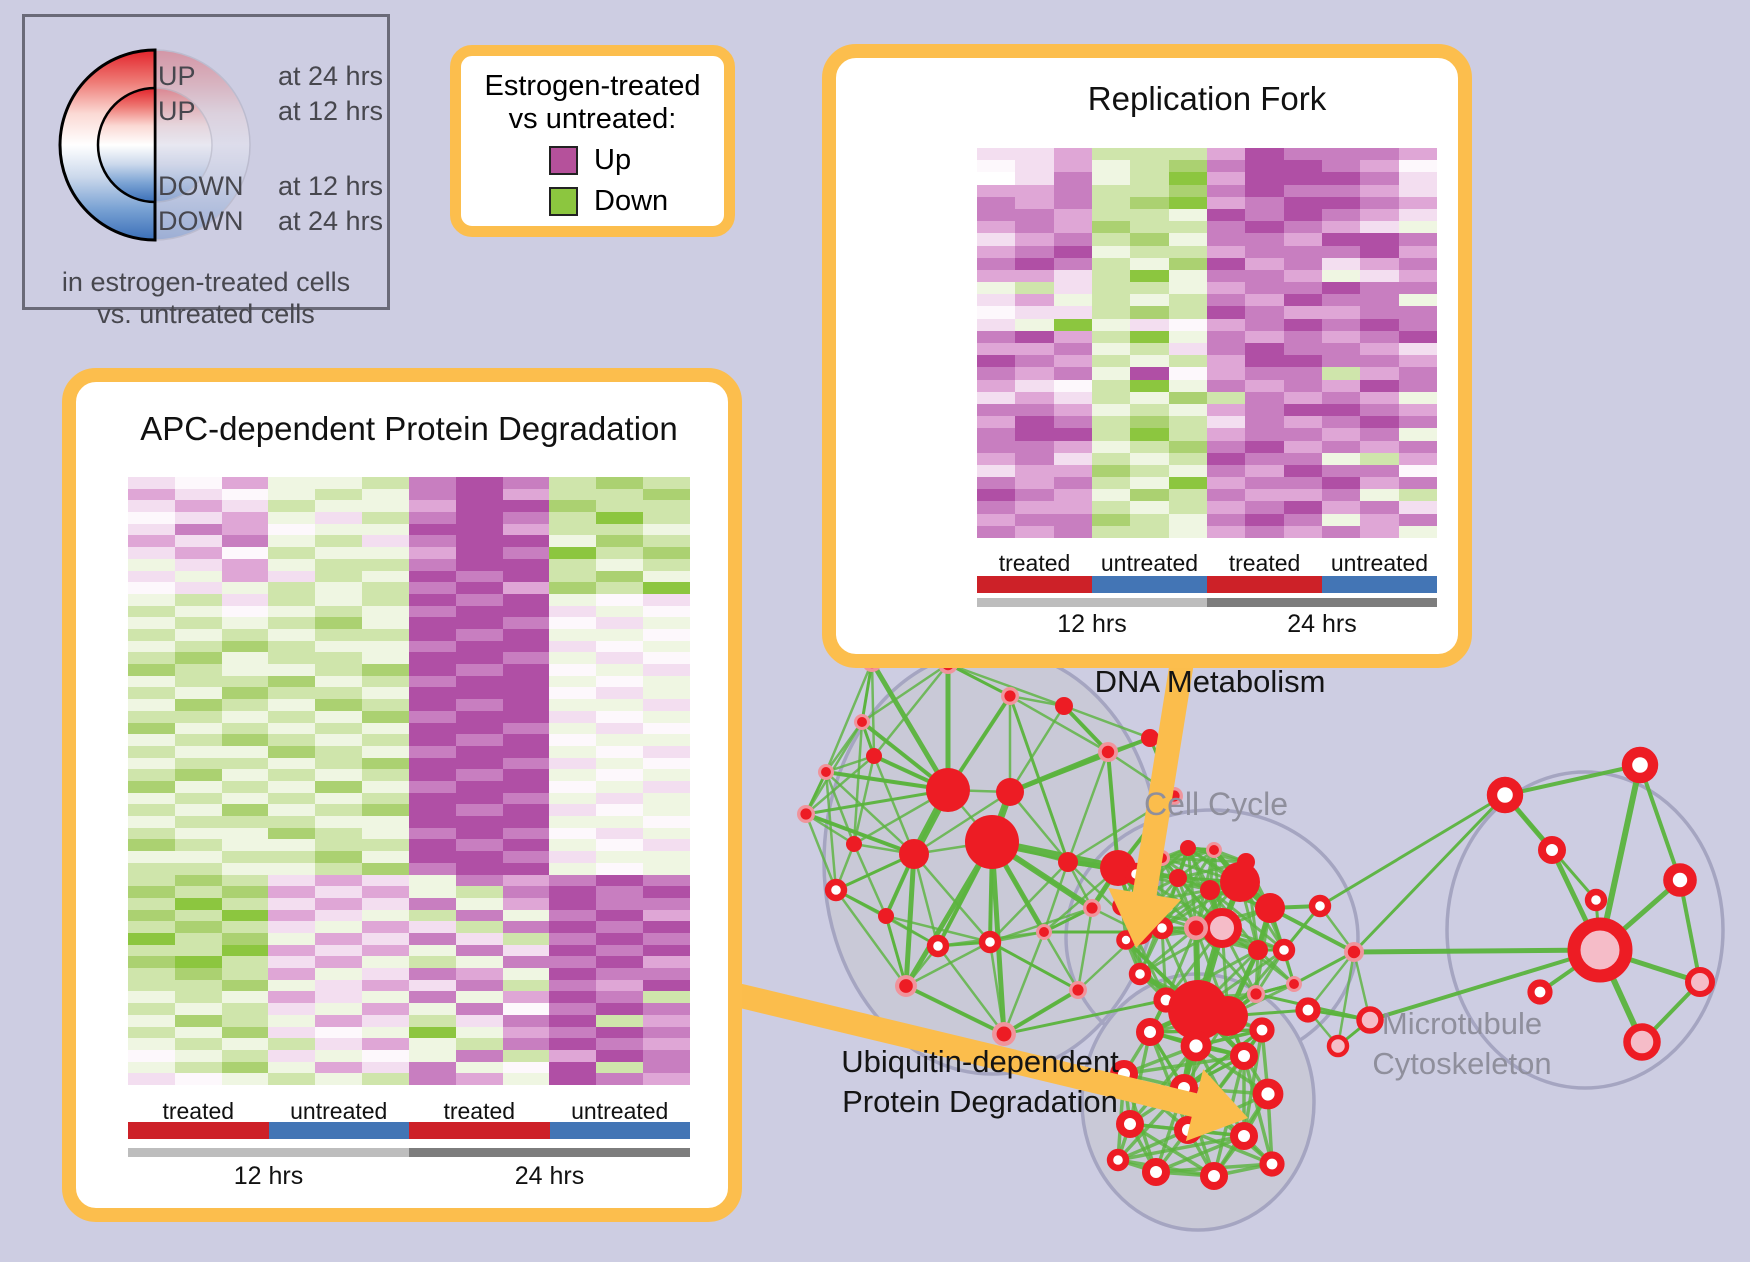  What do you see at coordinates (549, 1152) in the screenshot?
I see `hrs24-bar` at bounding box center [549, 1152].